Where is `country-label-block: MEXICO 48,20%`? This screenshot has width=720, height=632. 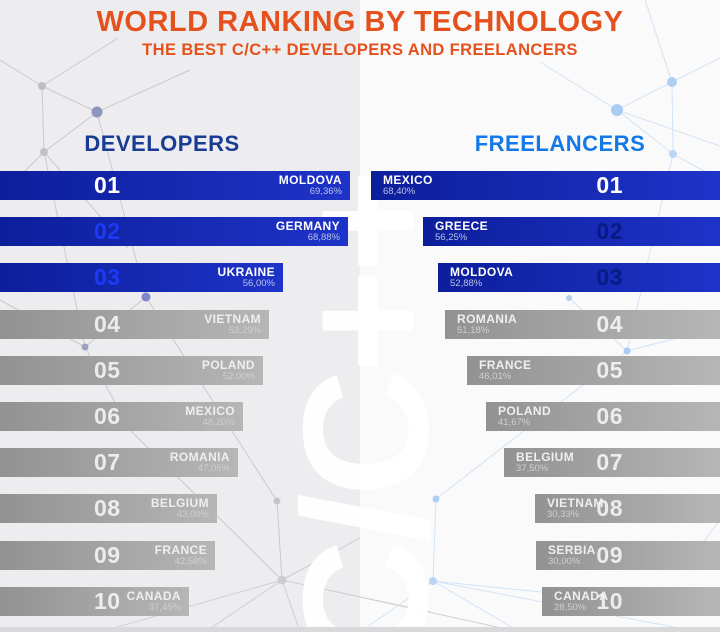
country-label-block: MEXICO 48,20% is located at coordinates (210, 415).